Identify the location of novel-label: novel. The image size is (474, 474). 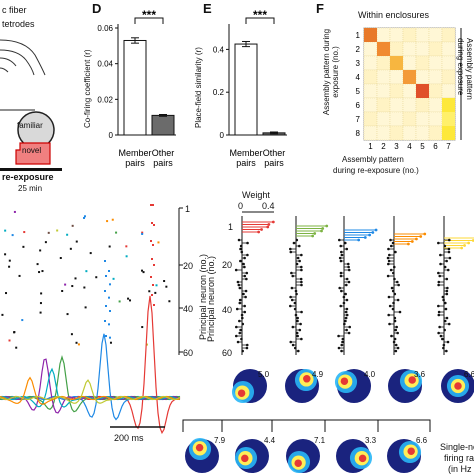
(32, 150).